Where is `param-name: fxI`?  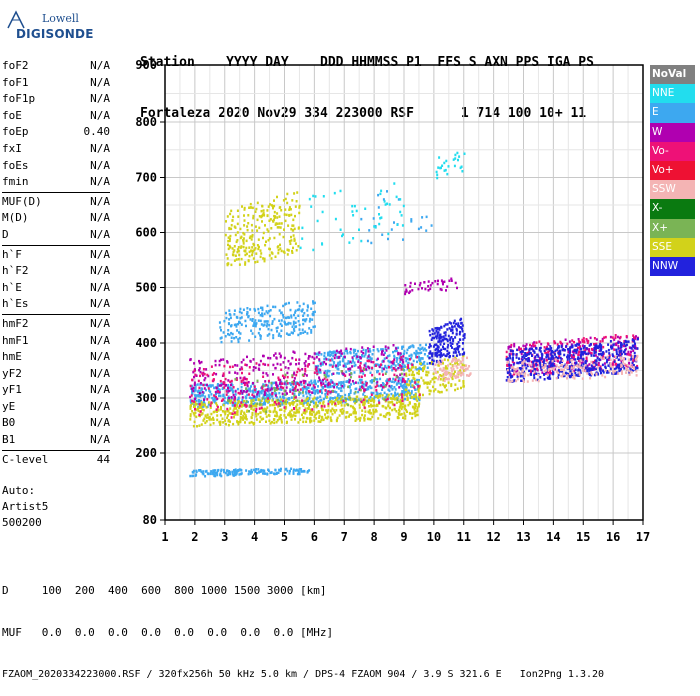
param-name: fxI is located at coordinates (12, 148).